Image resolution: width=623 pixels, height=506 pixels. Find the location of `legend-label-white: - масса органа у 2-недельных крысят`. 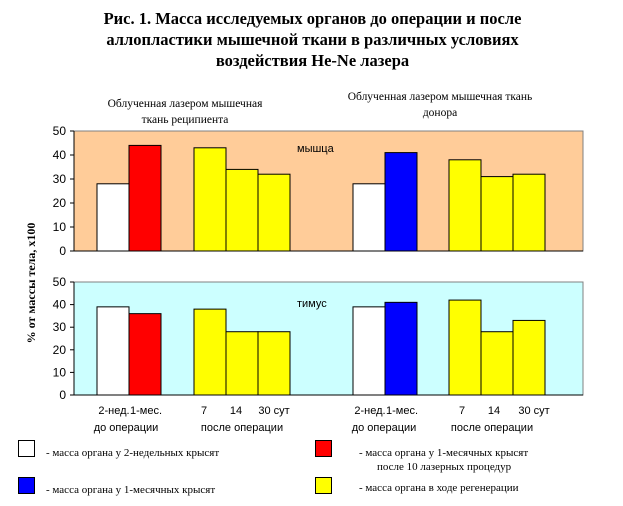

legend-label-white: - масса органа у 2-недельных крысят is located at coordinates (133, 453).